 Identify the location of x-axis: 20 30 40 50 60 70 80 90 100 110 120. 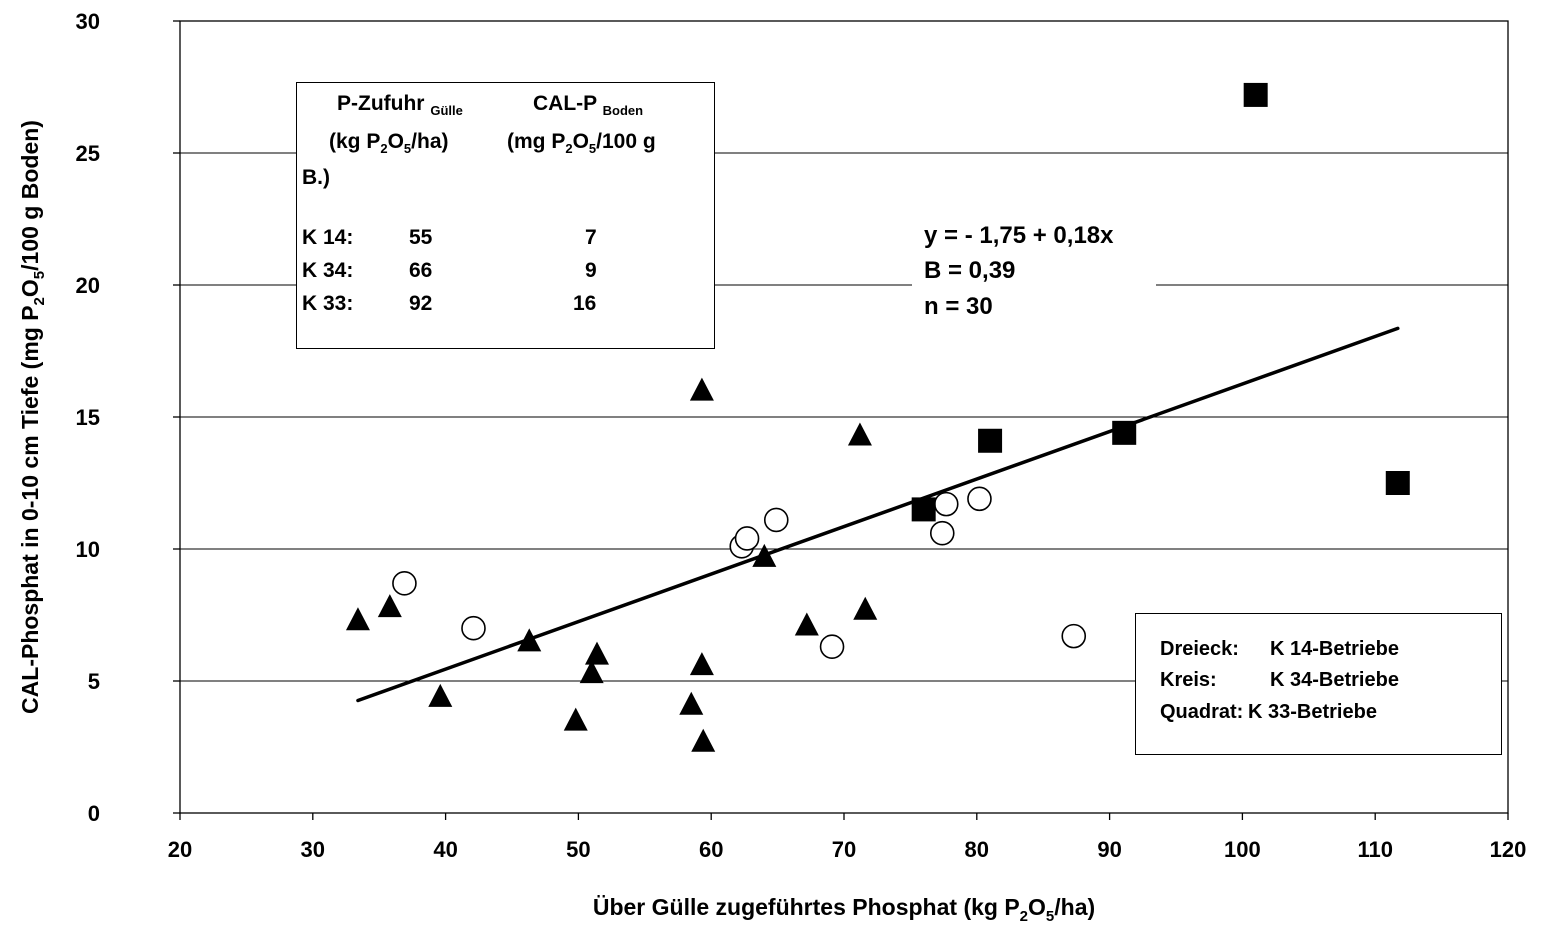
(847, 837).